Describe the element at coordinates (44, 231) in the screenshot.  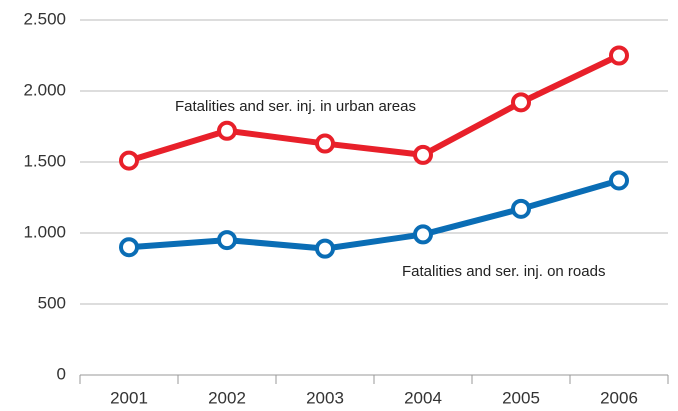
I see `y-tick-label: 1.000` at that location.